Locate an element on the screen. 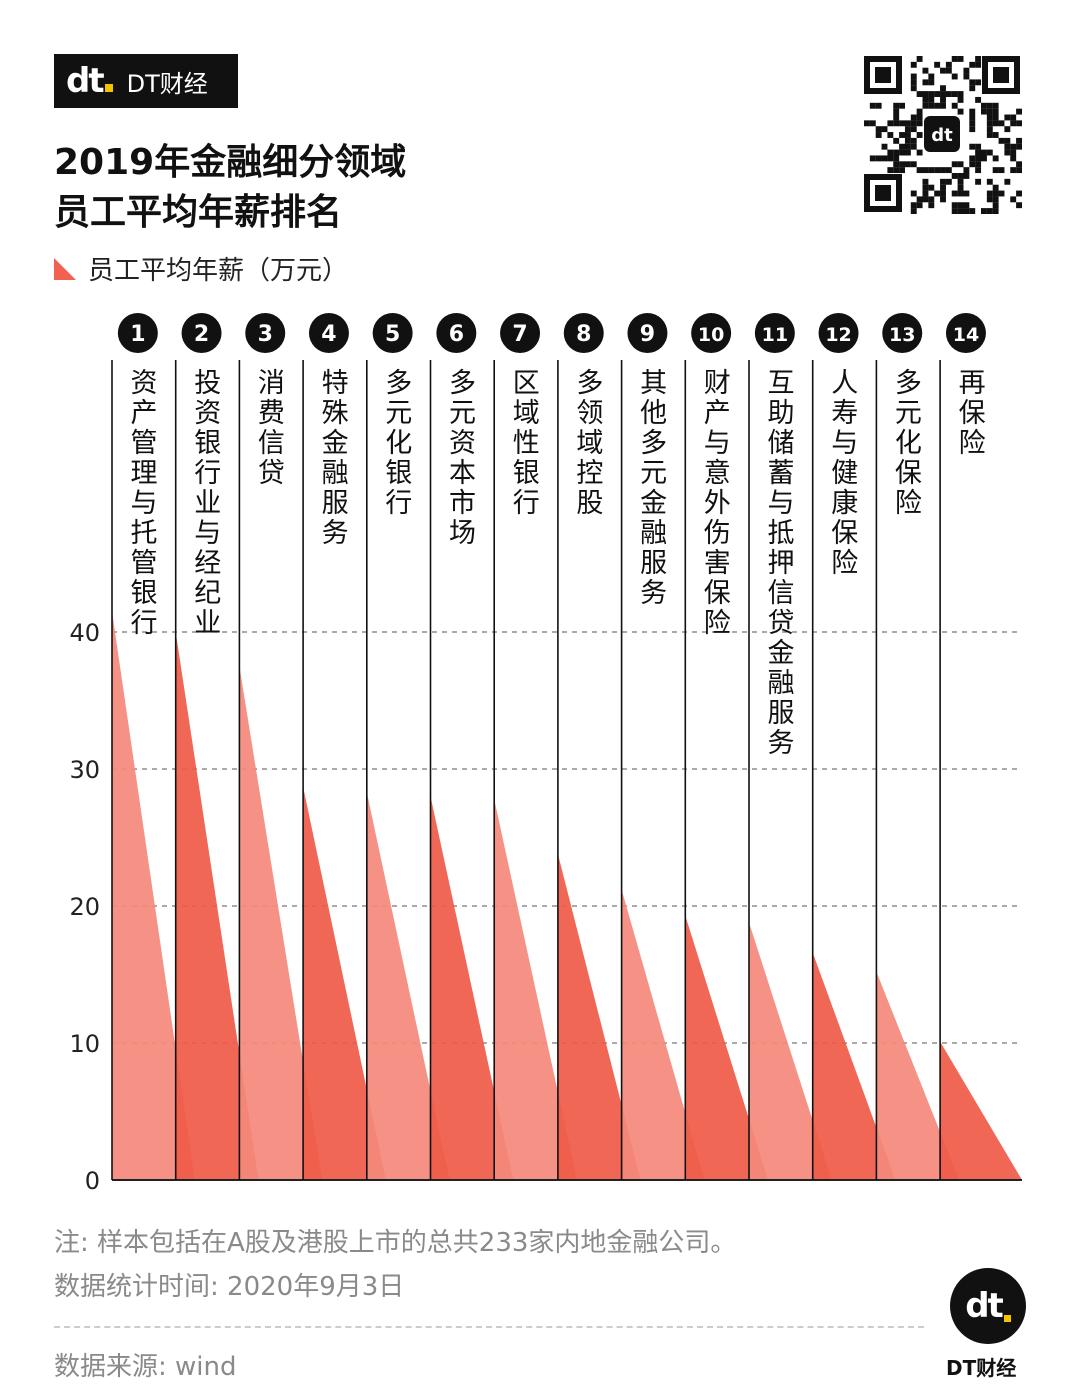  category-label: 人寿与健康保险 is located at coordinates (844, 473).